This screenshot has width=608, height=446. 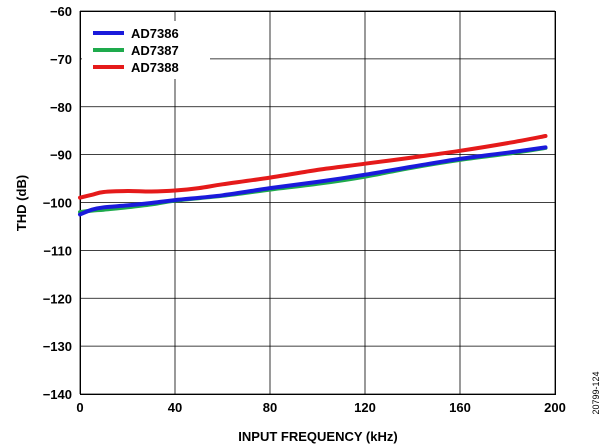 What do you see at coordinates (365, 407) in the screenshot?
I see `x-tick-label: 120` at bounding box center [365, 407].